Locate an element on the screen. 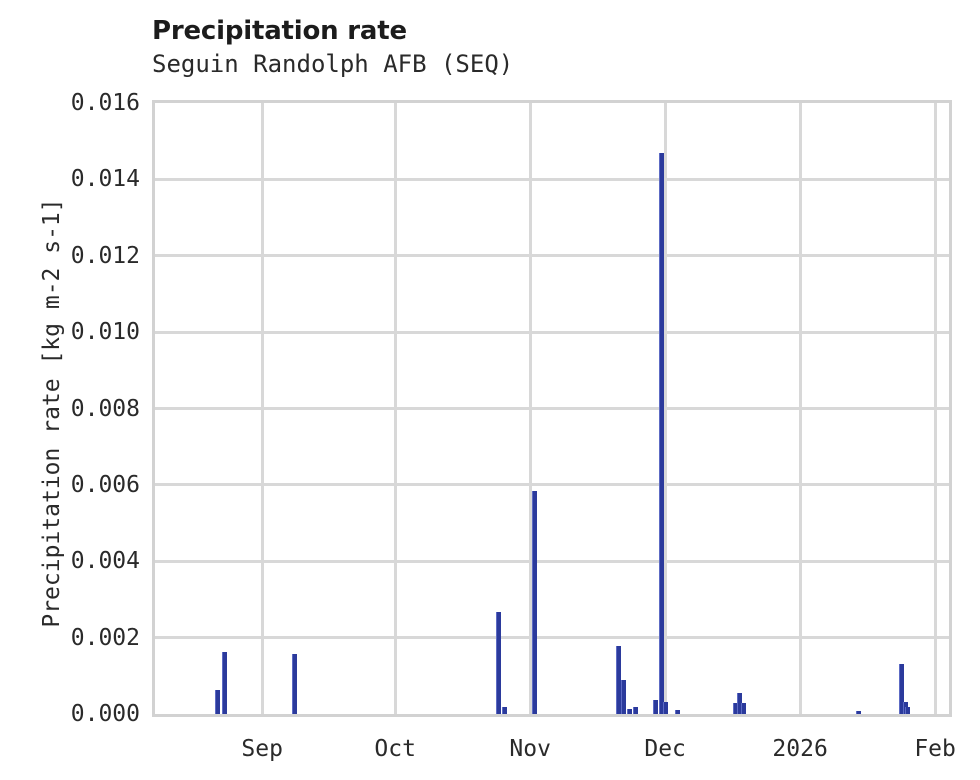 The height and width of the screenshot is (780, 980). y-axis-tick-label: 0.008 is located at coordinates (105, 408).